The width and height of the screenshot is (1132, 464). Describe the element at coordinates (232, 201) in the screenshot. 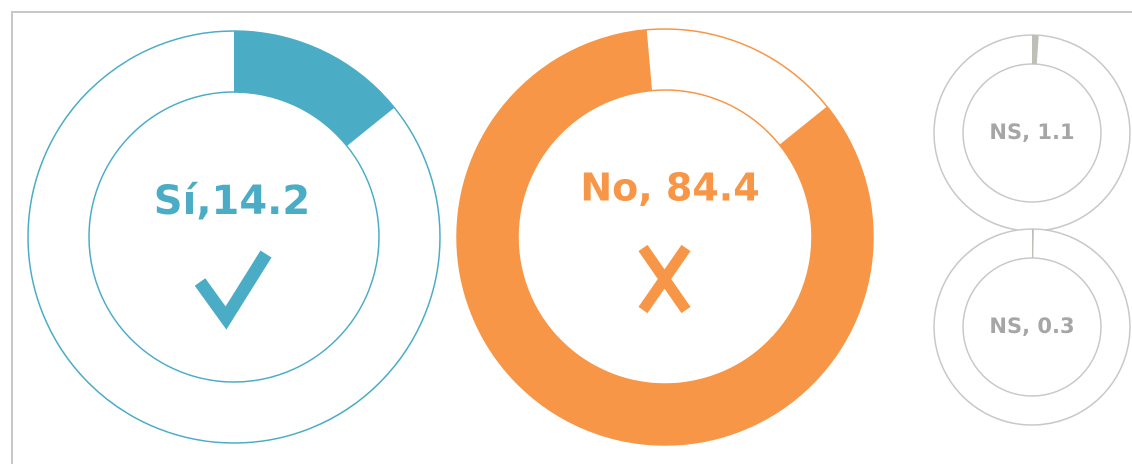

I see `value-label: Sí,14.2` at that location.